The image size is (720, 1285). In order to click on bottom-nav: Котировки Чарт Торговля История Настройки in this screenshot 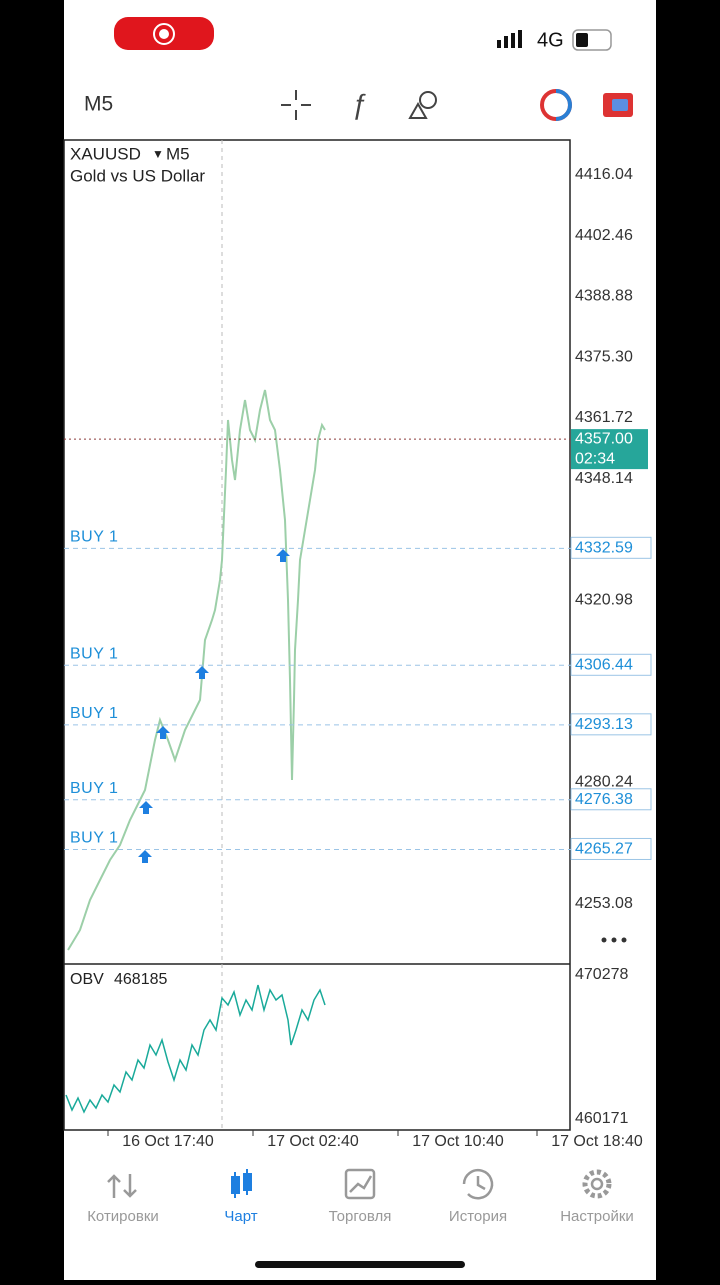, I will do `click(360, 1196)`.